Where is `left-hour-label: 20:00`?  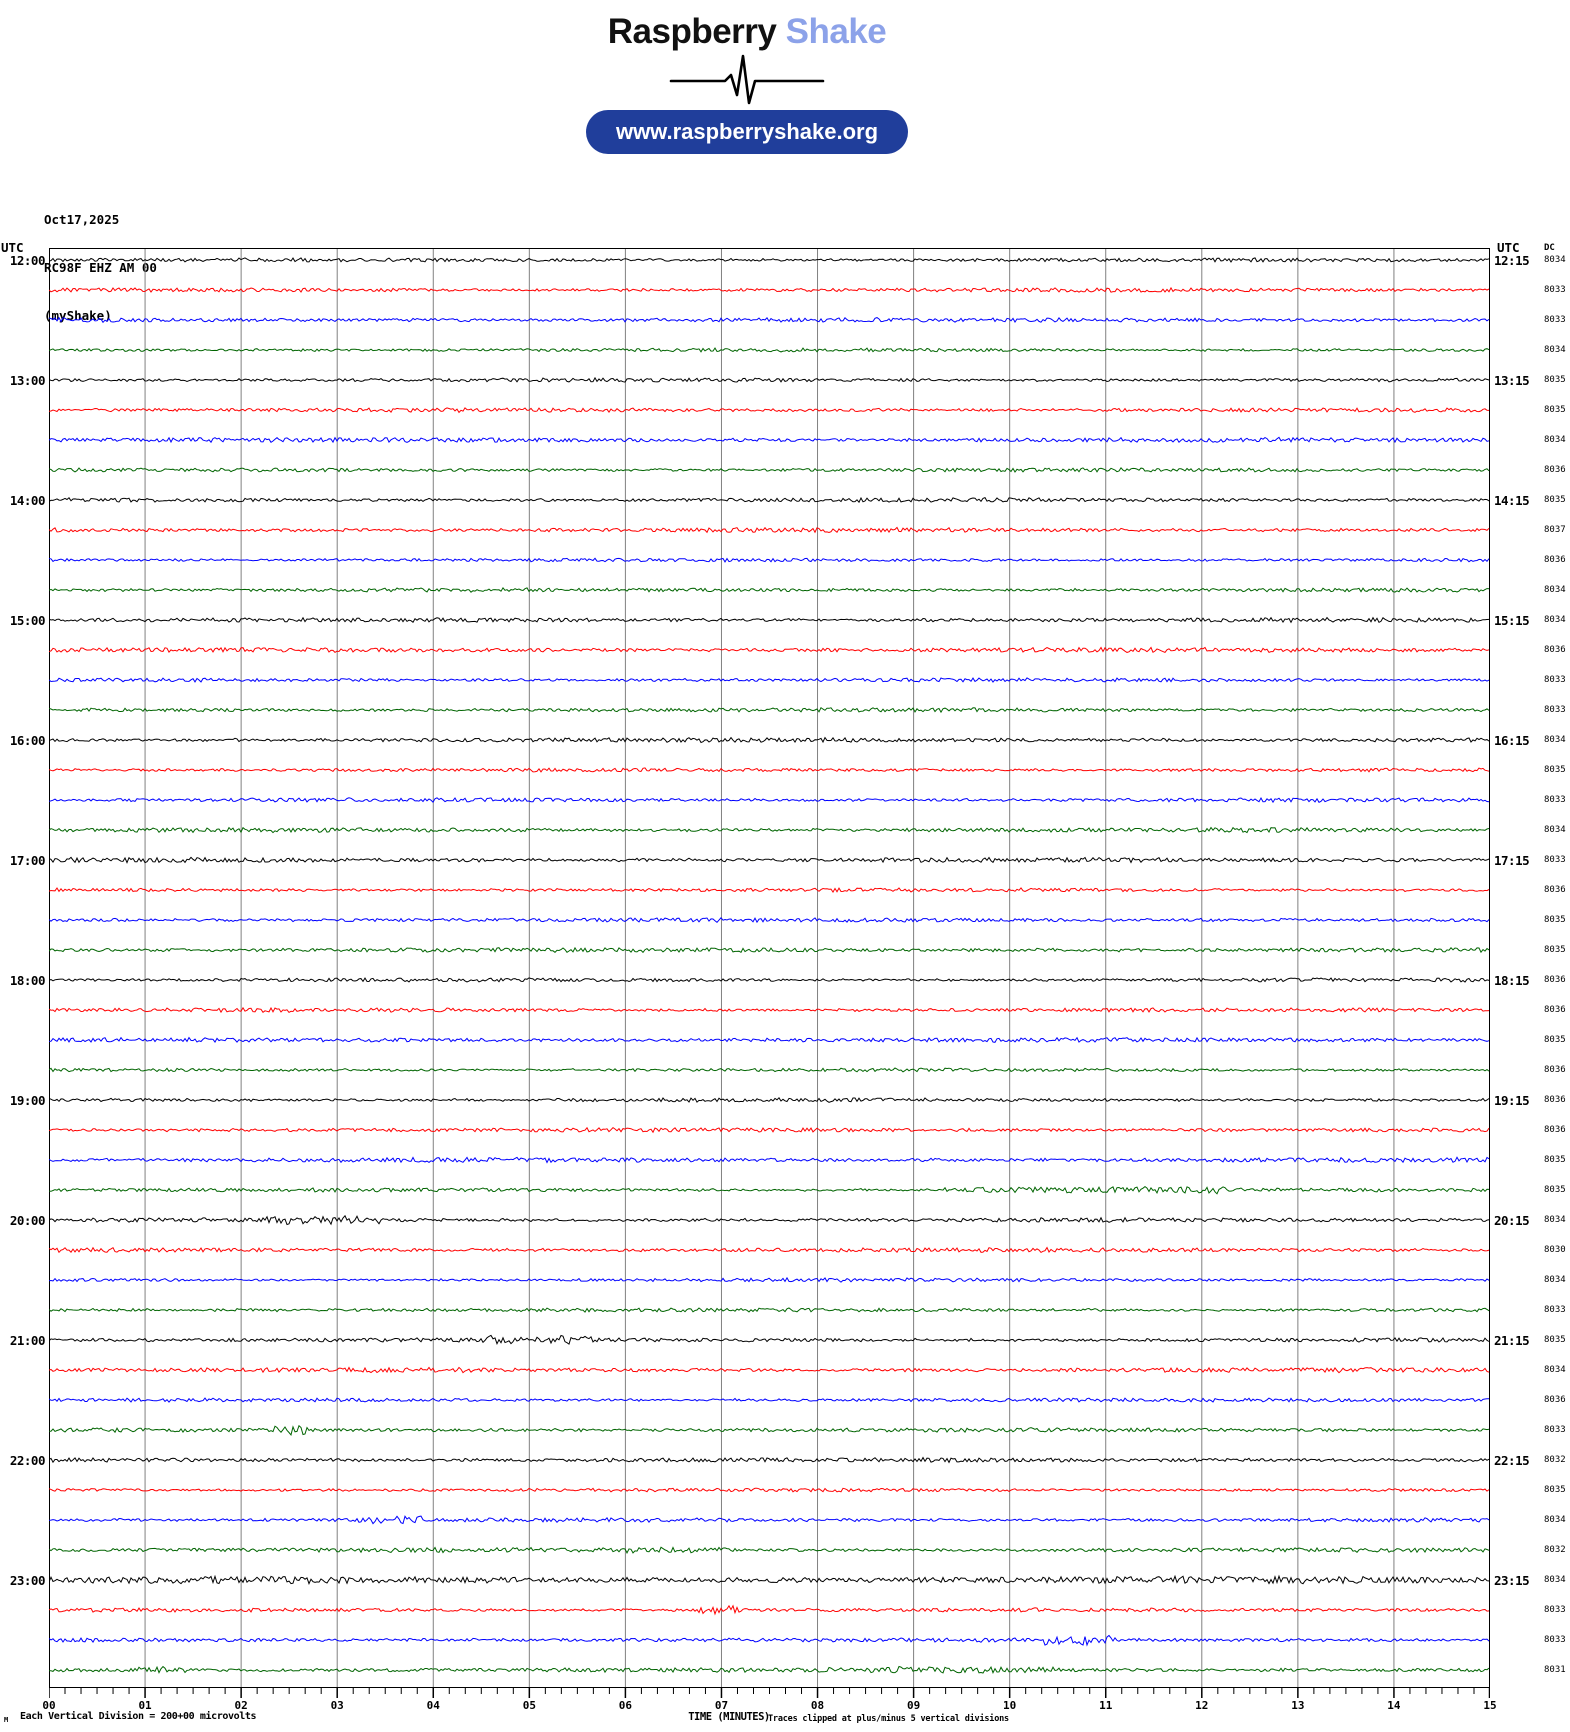 left-hour-label: 20:00 is located at coordinates (27, 1220).